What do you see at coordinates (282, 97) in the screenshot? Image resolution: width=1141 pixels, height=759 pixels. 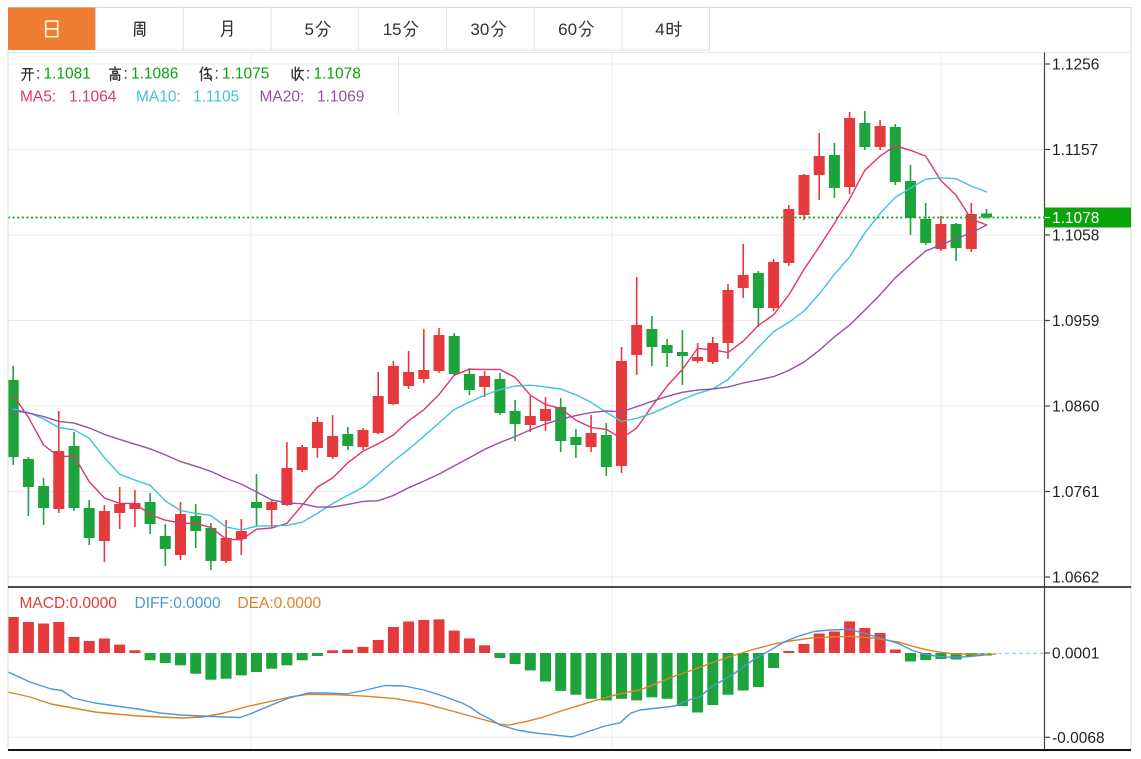 I see `svg-text: MA20:` at bounding box center [282, 97].